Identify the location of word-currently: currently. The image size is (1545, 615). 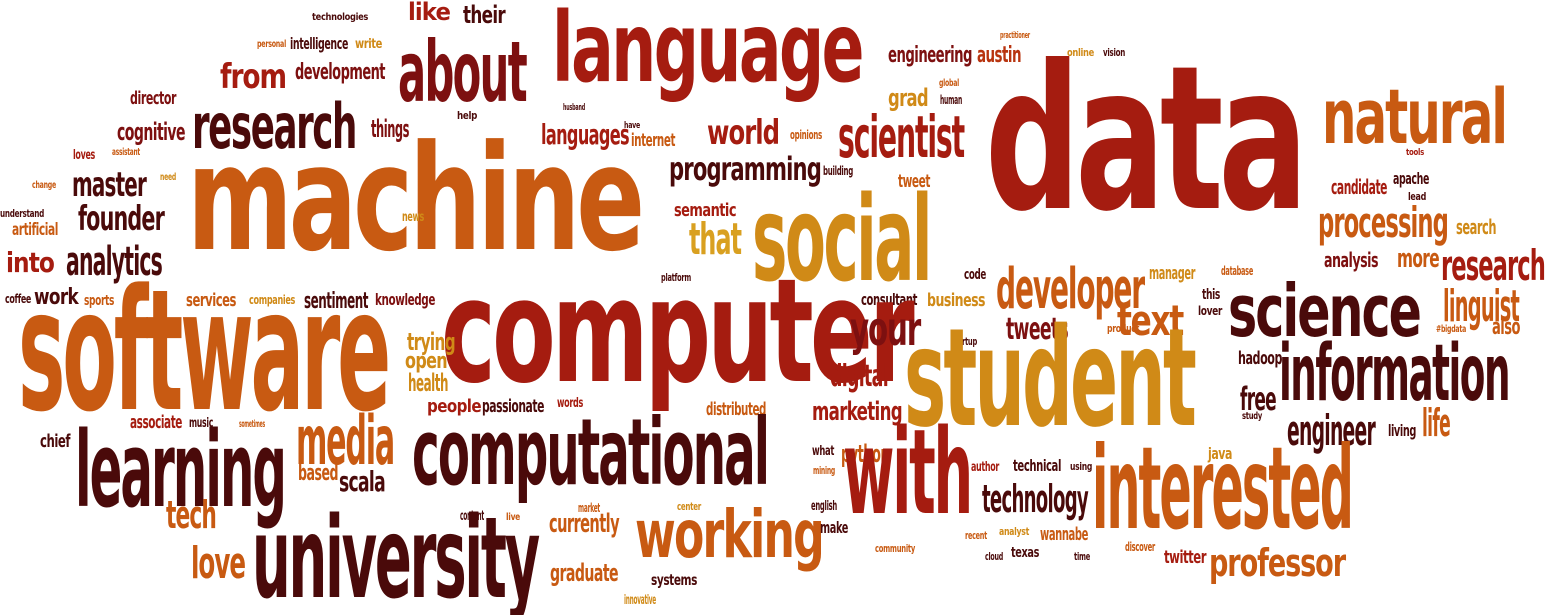
(584, 524).